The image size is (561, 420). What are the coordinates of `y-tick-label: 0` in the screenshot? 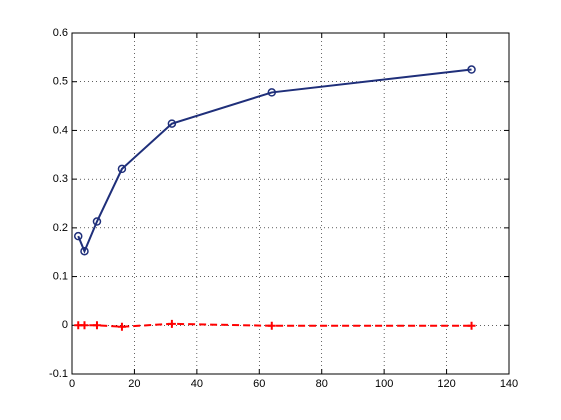 It's located at (65, 325).